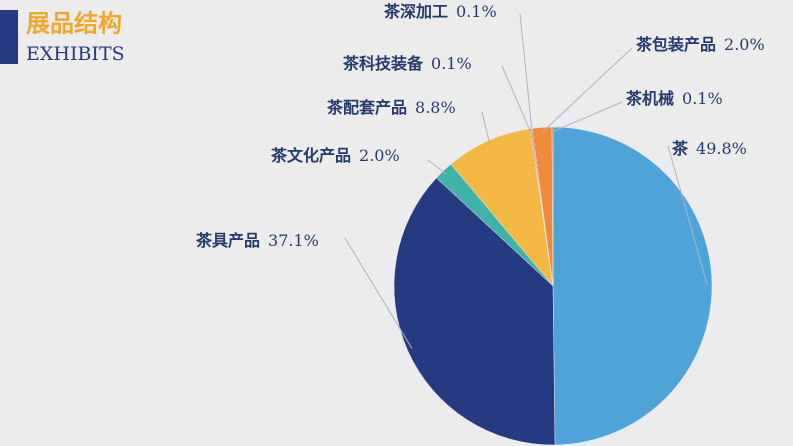  I want to click on slice-label: 茶包装产品 2.0%, so click(700, 44).